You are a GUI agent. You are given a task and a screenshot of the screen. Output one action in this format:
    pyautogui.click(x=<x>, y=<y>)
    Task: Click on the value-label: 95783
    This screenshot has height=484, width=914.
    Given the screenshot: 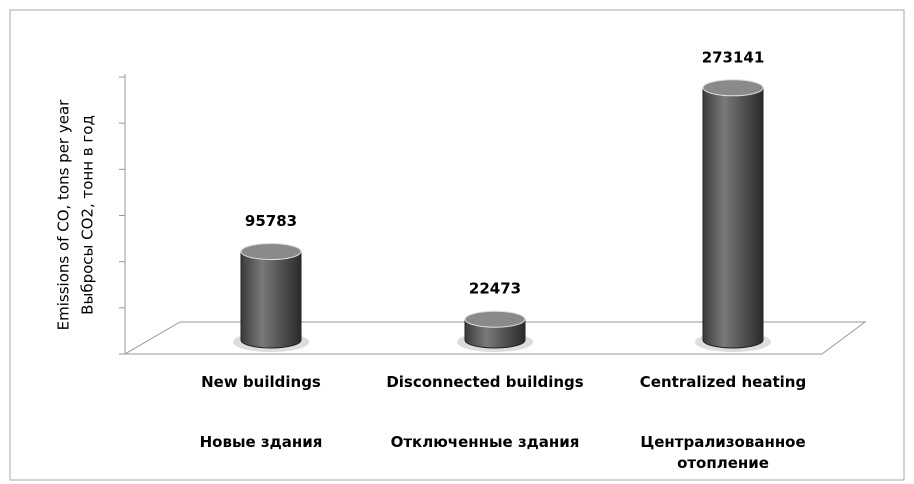 What is the action you would take?
    pyautogui.click(x=271, y=221)
    